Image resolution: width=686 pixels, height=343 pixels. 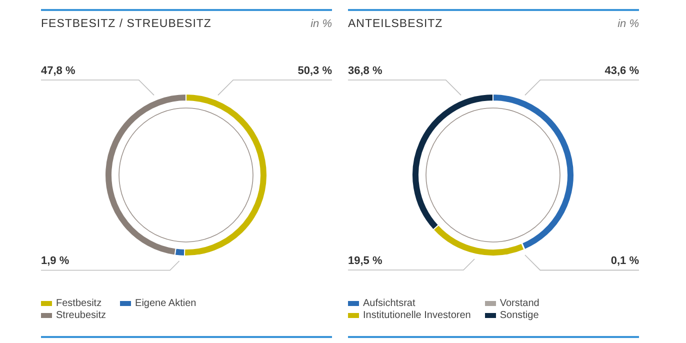 I want to click on legend-label: Eigene Aktien, so click(x=165, y=303).